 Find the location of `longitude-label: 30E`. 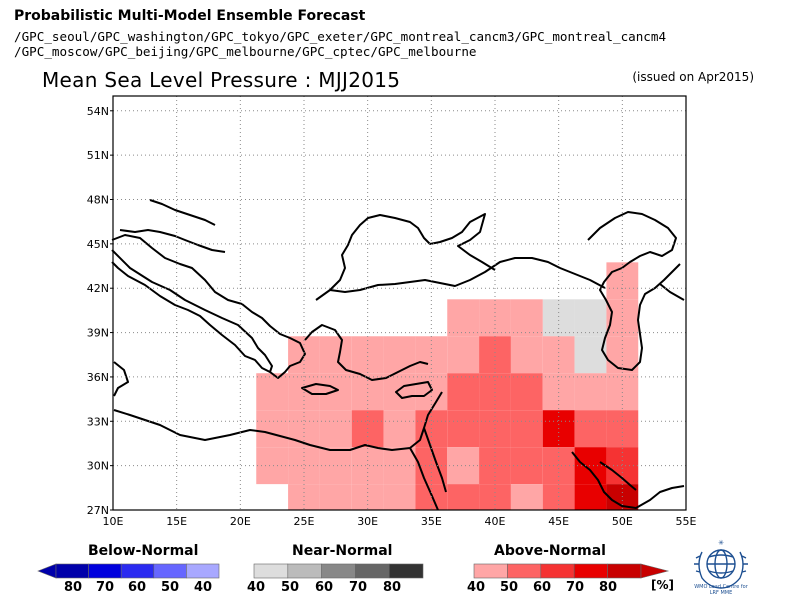

longitude-label: 30E is located at coordinates (367, 521).